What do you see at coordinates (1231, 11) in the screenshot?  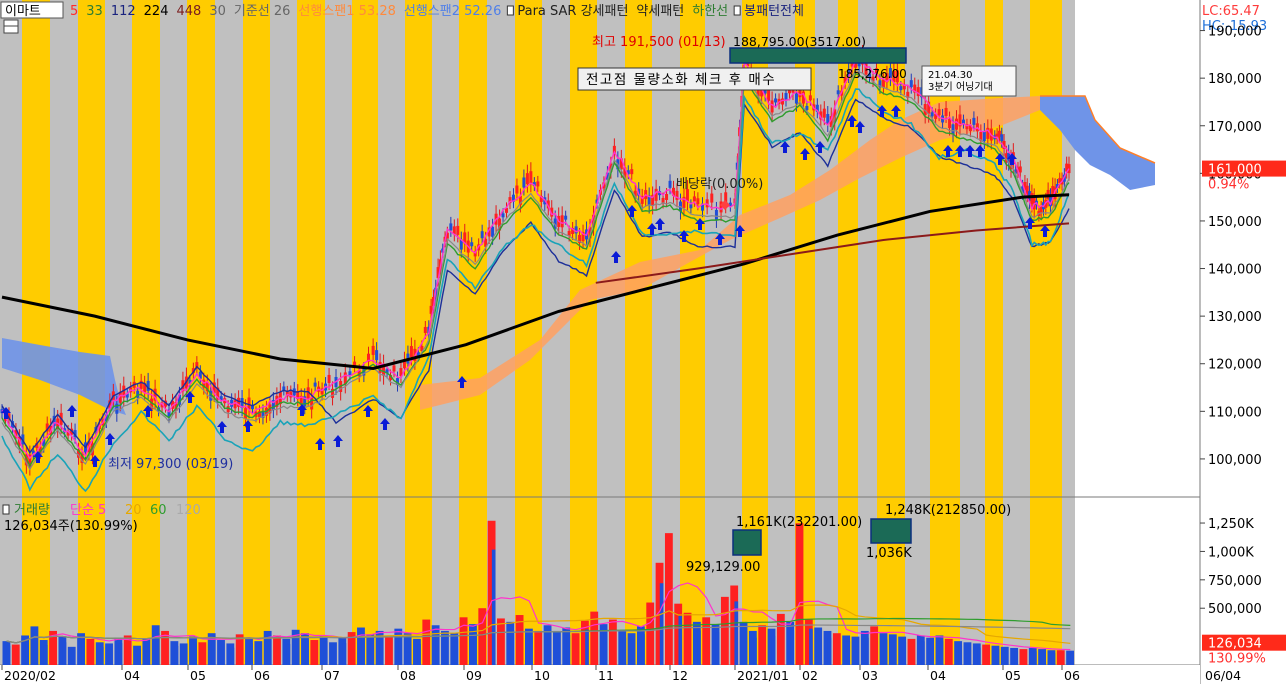 I see `lc-value: LC:65.47` at bounding box center [1231, 11].